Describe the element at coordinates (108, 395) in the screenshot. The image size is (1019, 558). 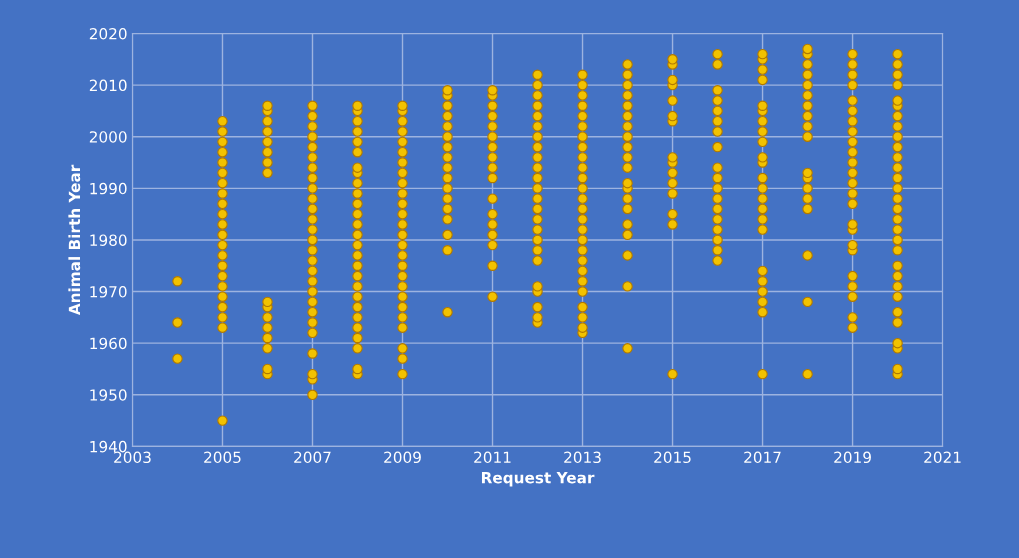
I see `y-tick-label: 1950` at that location.